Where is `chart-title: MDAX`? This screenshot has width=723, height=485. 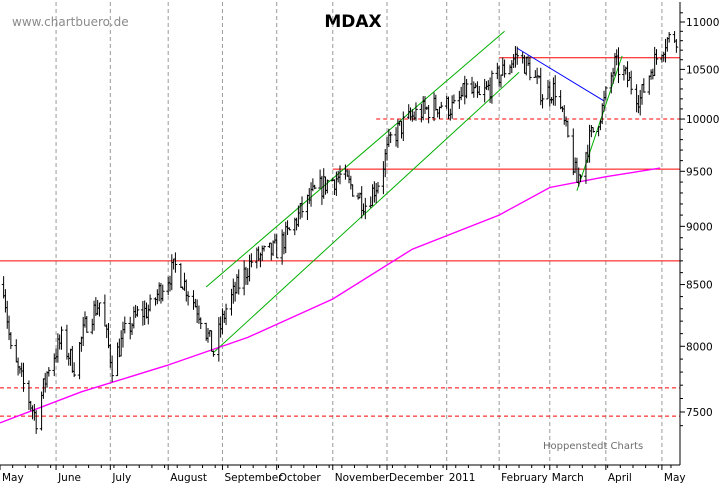
chart-title: MDAX is located at coordinates (352, 22).